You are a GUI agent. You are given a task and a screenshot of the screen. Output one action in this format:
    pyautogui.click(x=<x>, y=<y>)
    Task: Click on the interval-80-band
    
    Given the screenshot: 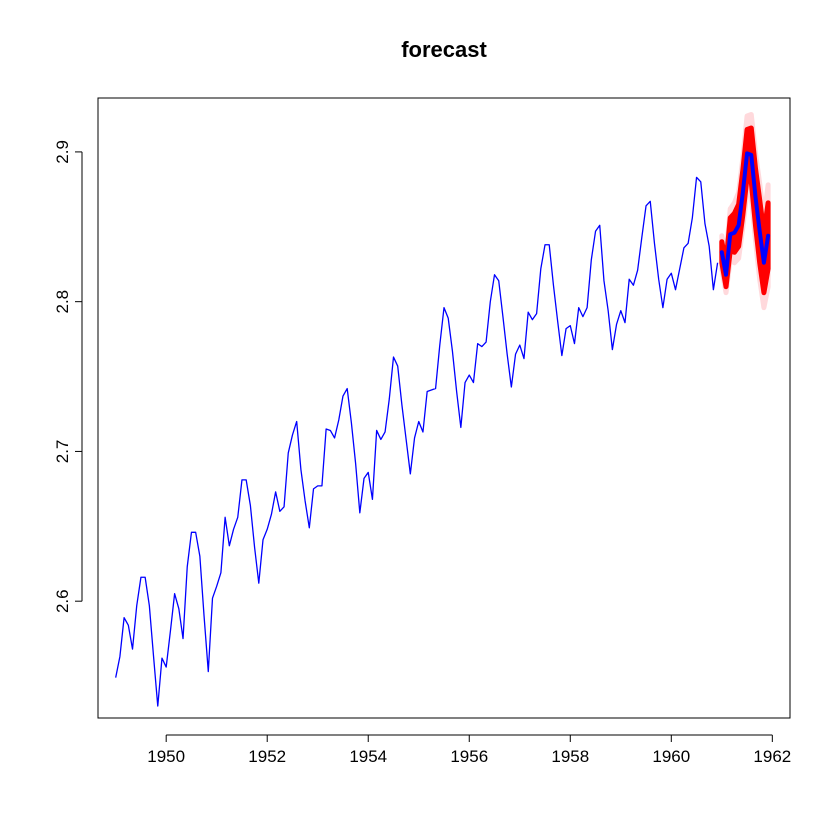 What is the action you would take?
    pyautogui.click(x=745, y=210)
    